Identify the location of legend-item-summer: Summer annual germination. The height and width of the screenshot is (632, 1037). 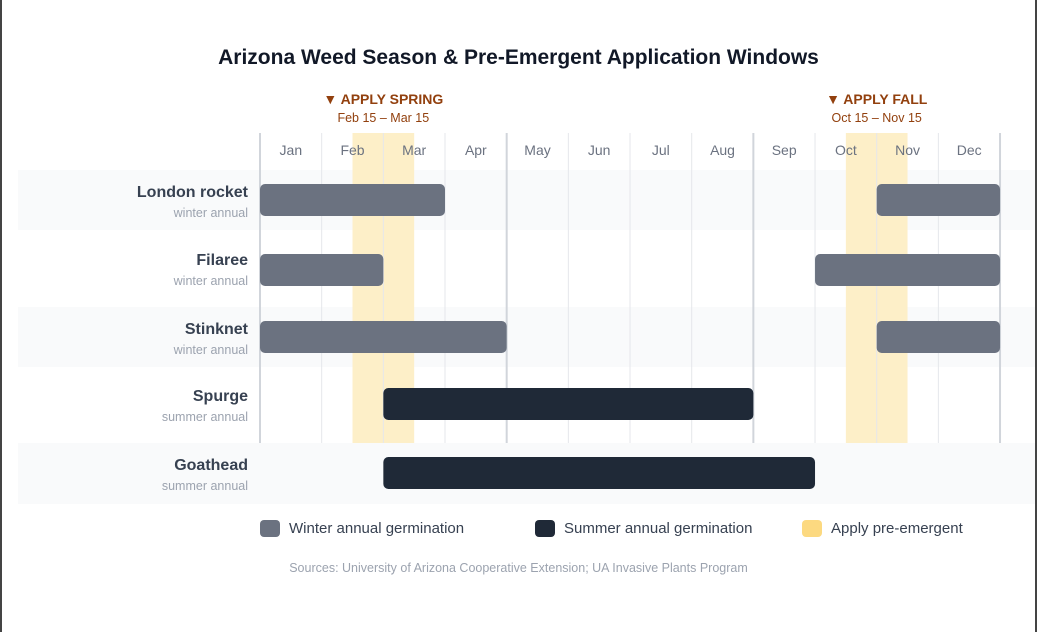
(643, 528).